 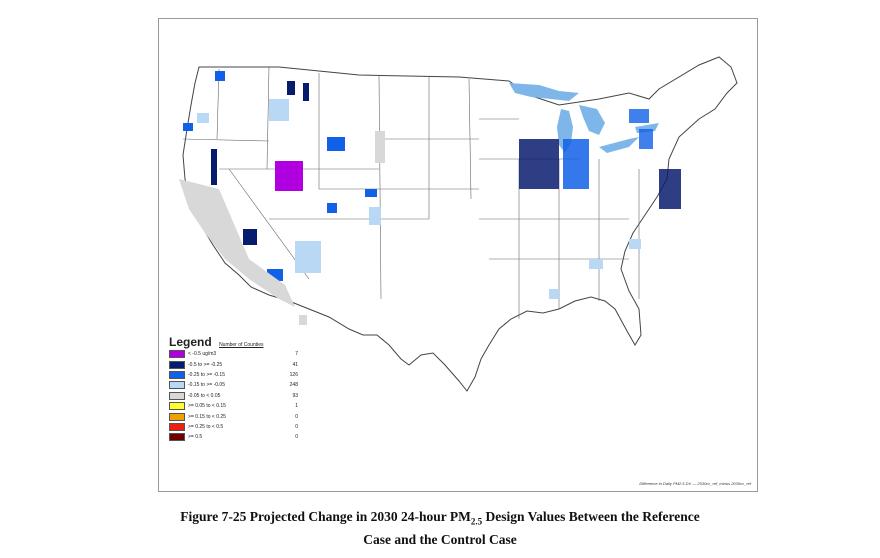 What do you see at coordinates (249, 427) in the screenshot?
I see `legend-item: >= 0.25 to < 0.5 0` at bounding box center [249, 427].